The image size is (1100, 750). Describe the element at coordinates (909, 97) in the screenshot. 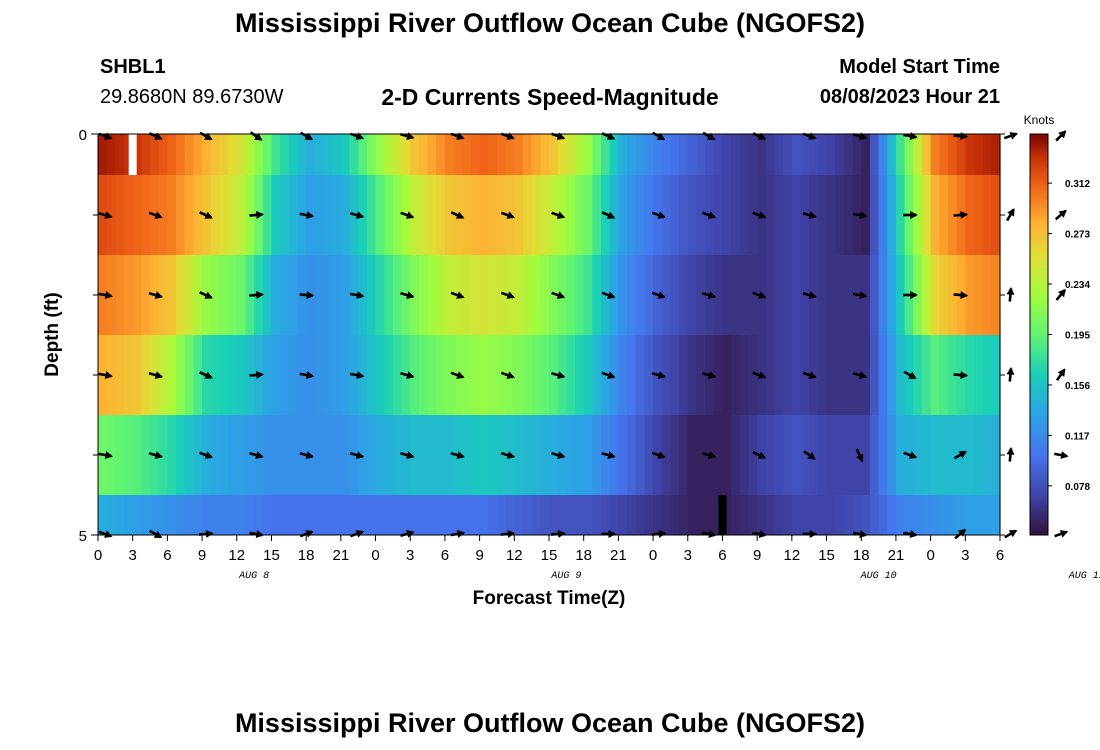

I see `model-start-value: 08/08/2023 Hour 21` at that location.